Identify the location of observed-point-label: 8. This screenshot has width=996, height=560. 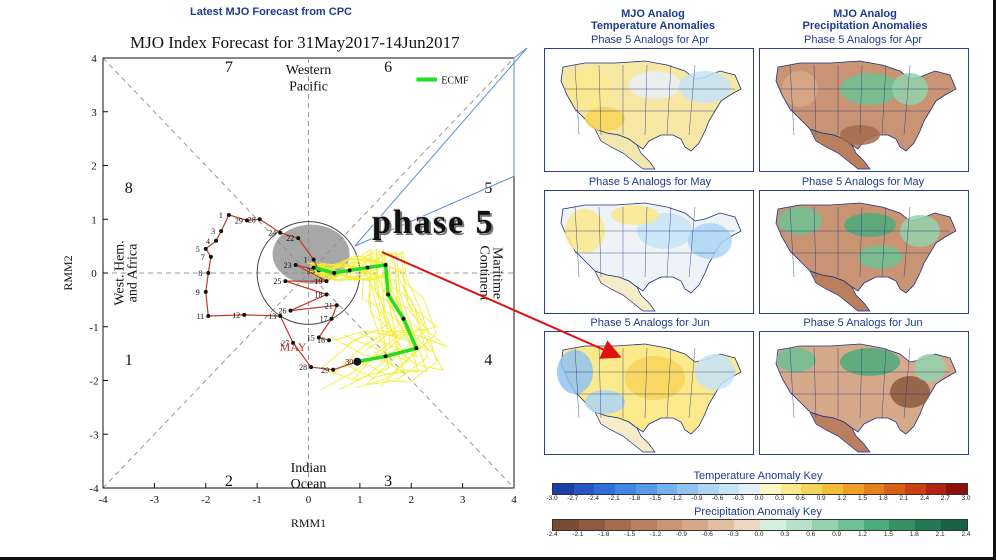
(200, 273).